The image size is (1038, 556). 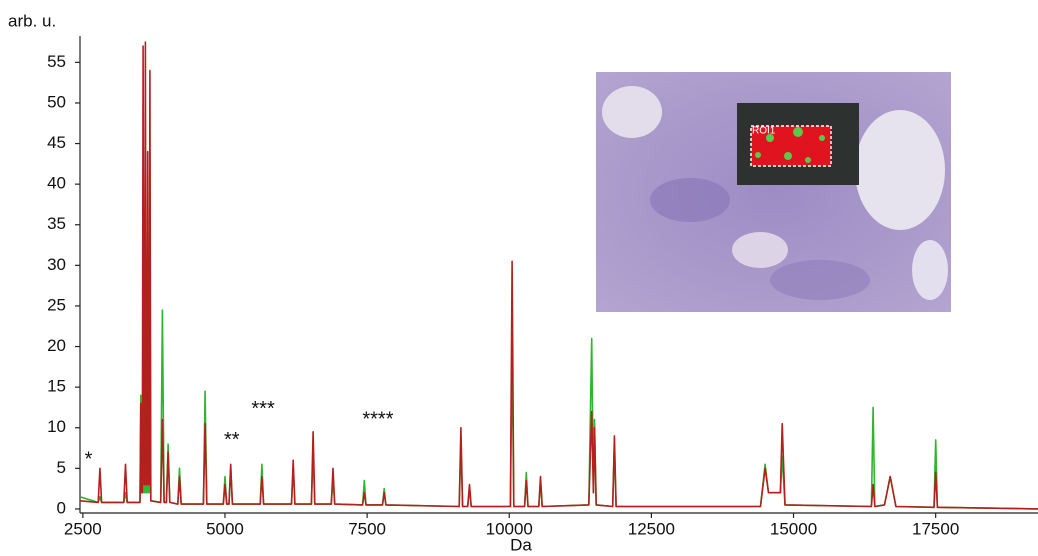 I want to click on x-tick-label: 7500, so click(x=367, y=528).